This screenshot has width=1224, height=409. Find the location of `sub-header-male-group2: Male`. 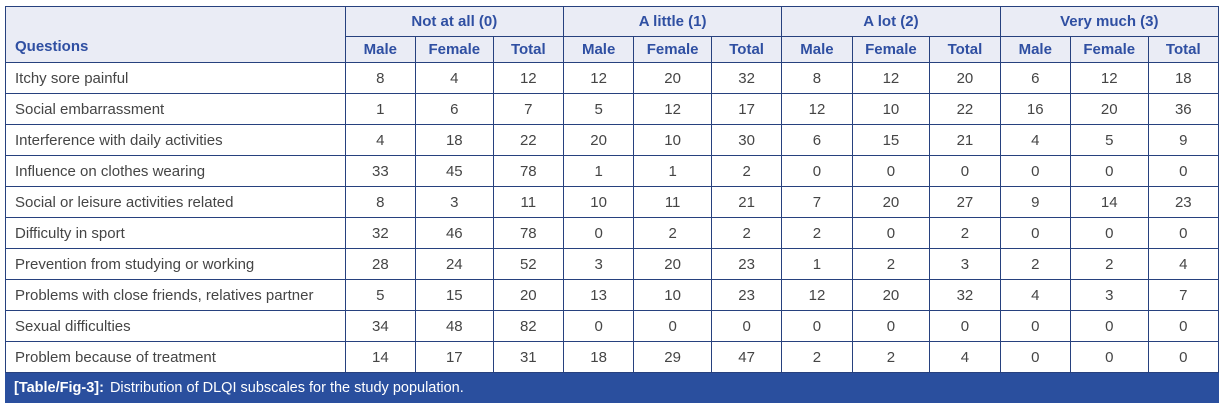

sub-header-male-group2: Male is located at coordinates (817, 49).